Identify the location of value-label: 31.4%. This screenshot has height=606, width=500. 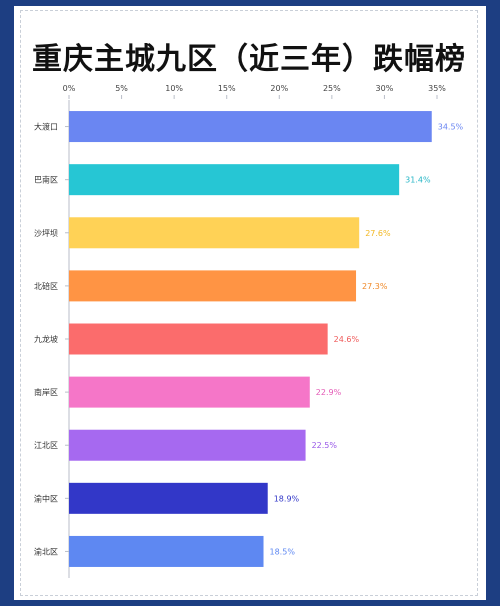
(418, 180).